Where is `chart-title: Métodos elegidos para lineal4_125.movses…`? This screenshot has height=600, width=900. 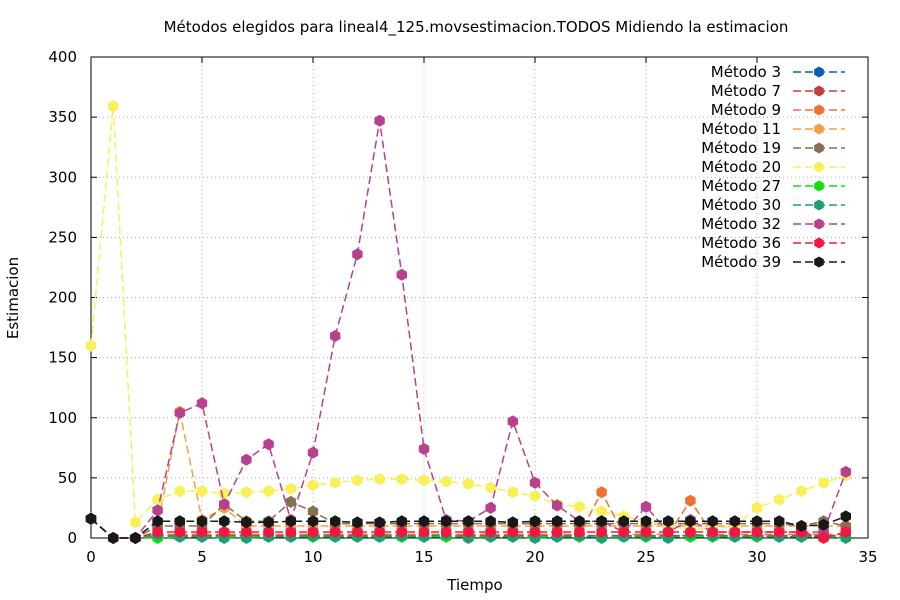 chart-title: Métodos elegidos para lineal4_125.movses… is located at coordinates (476, 27).